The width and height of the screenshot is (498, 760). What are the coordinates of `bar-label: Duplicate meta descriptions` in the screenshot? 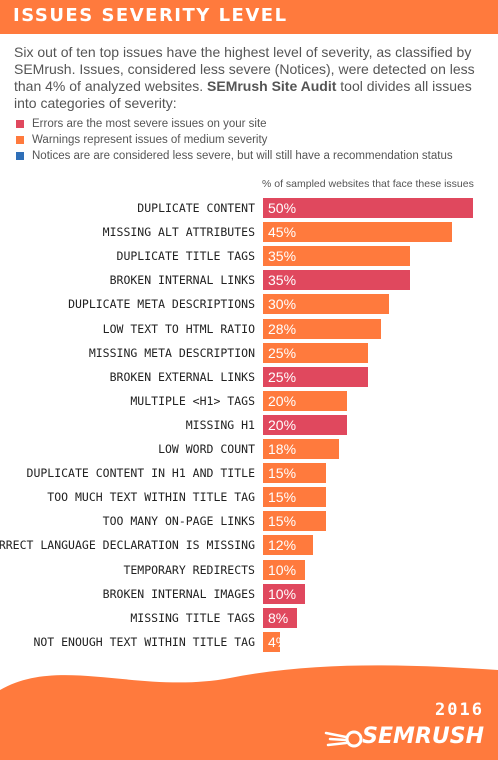 It's located at (161, 304).